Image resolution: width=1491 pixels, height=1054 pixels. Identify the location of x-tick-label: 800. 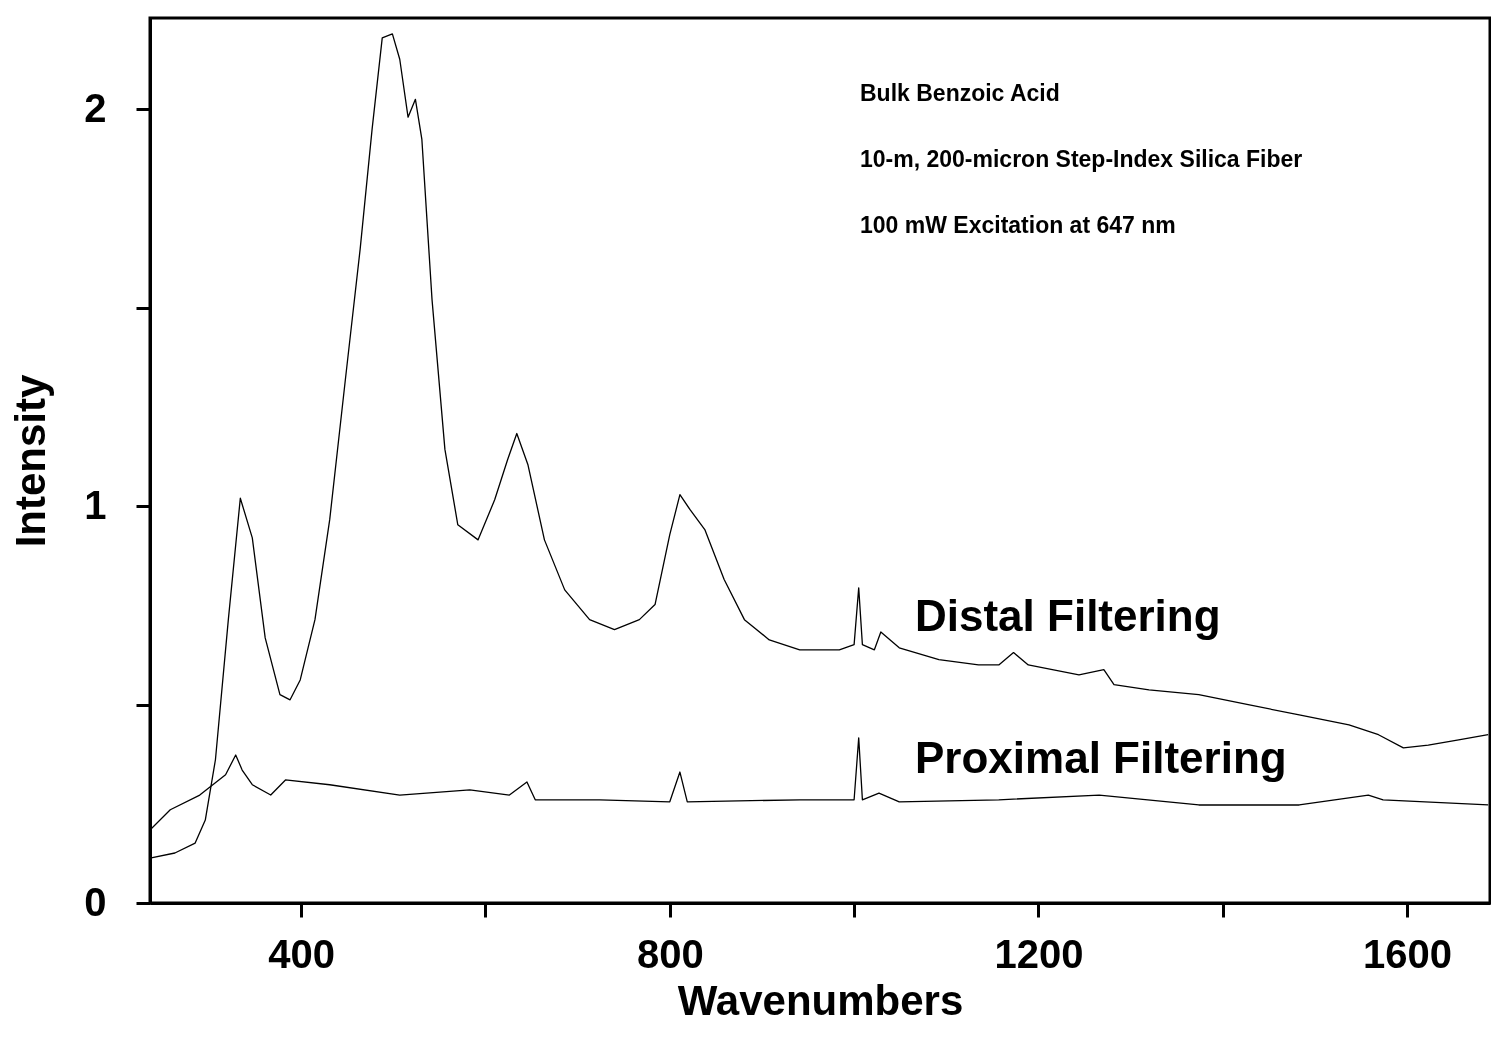
(670, 953).